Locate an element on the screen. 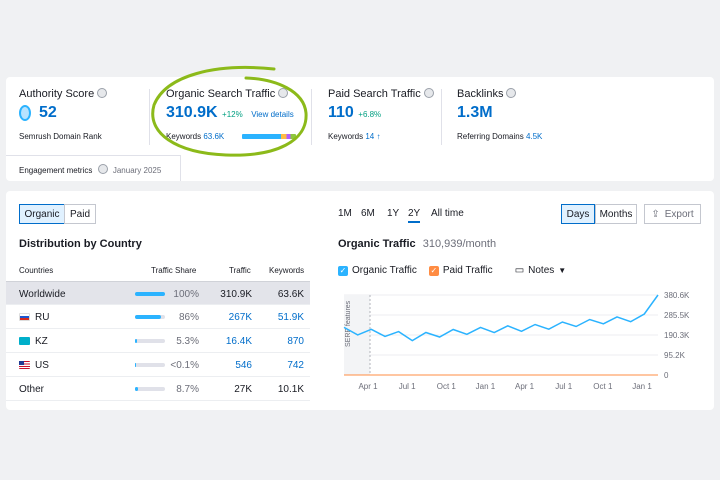 The image size is (720, 480). share-value: 100% is located at coordinates (186, 294).